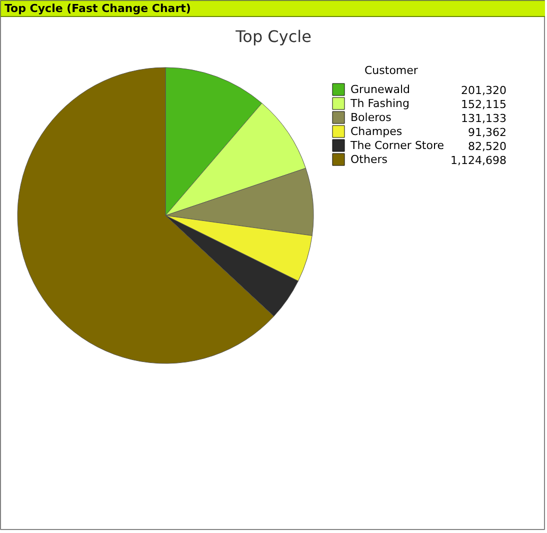 The image size is (547, 533). What do you see at coordinates (487, 132) in the screenshot?
I see `data-label: 91,362` at bounding box center [487, 132].